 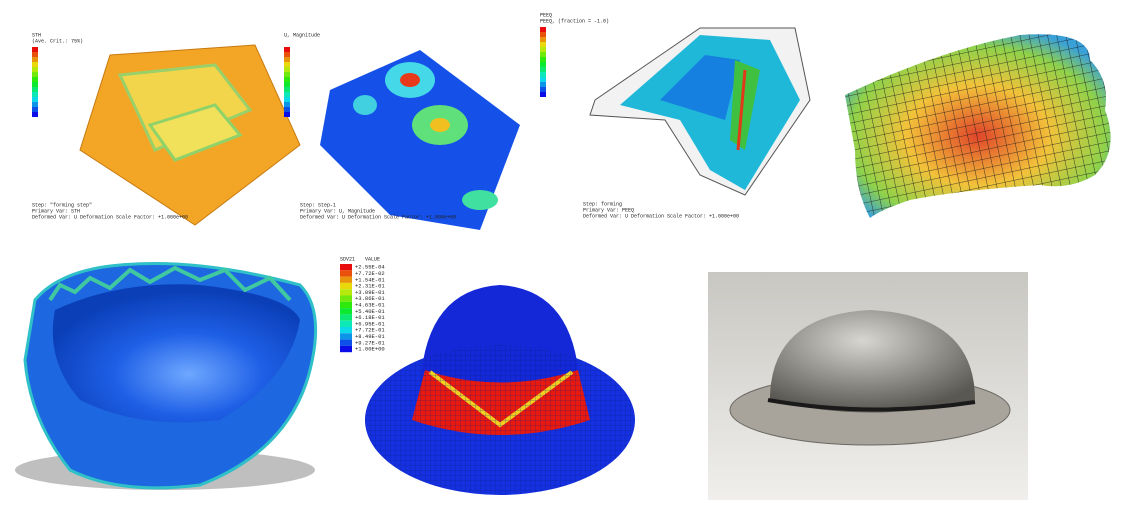 I want to click on panel-umag, so click(x=420, y=140).